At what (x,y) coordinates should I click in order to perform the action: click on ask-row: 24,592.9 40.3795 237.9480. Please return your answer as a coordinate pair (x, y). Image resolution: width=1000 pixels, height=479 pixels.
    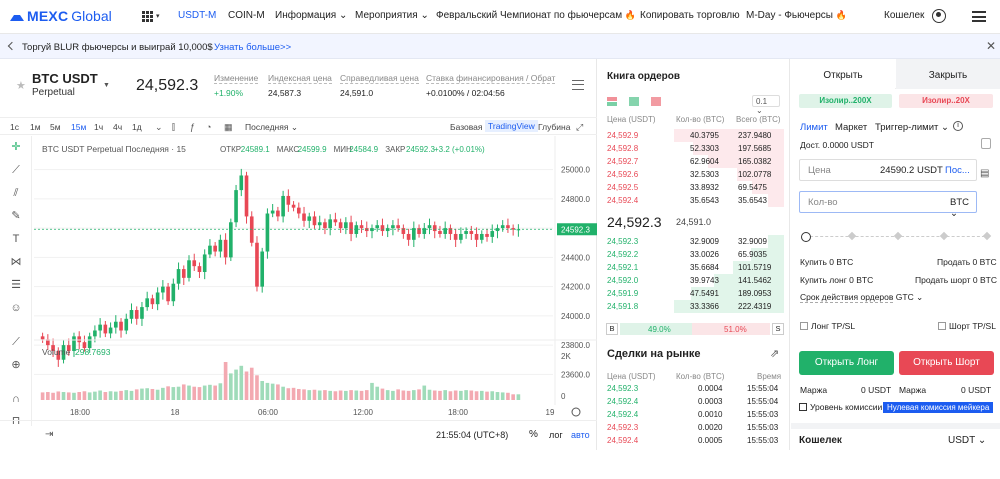
    Looking at the image, I should click on (694, 135).